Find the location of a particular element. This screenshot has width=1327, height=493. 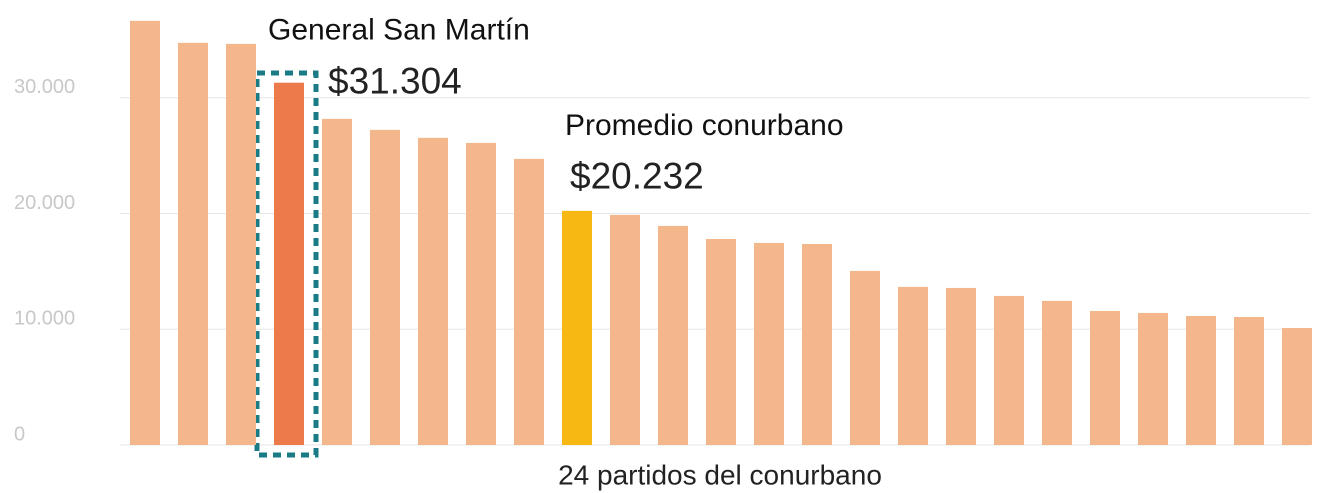

y-tick-label: 20.000 is located at coordinates (44, 203).